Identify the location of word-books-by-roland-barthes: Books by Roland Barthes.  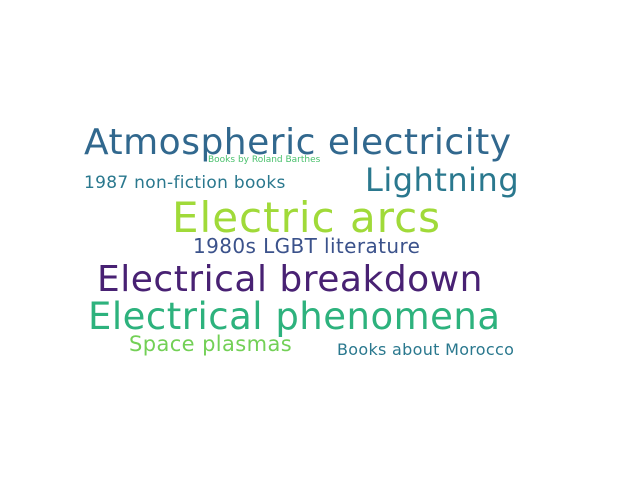
(264, 160).